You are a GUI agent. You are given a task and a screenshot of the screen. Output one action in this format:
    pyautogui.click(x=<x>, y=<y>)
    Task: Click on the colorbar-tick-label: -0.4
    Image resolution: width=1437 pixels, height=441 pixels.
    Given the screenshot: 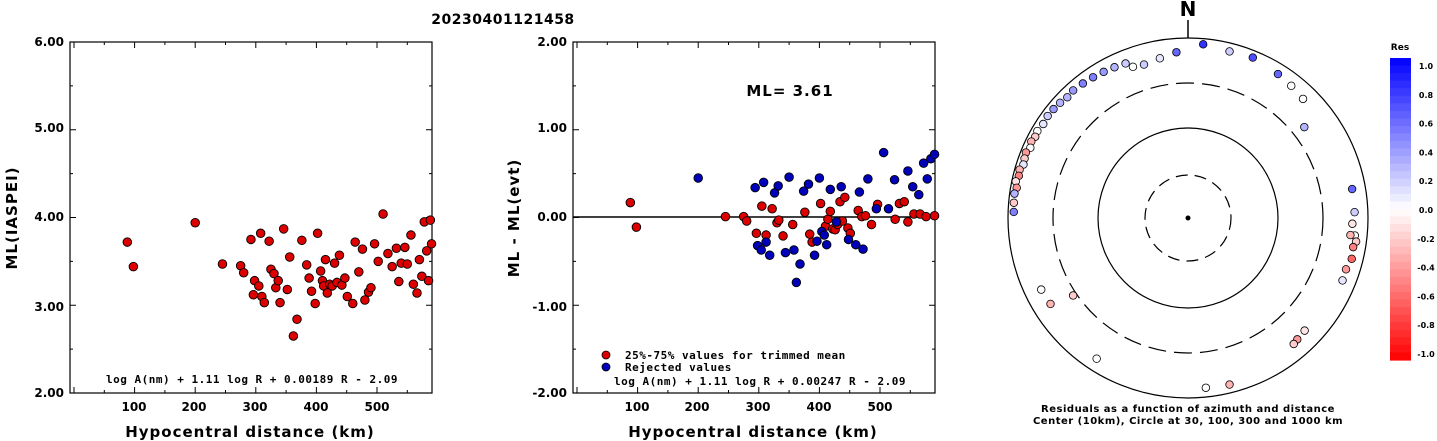 What is the action you would take?
    pyautogui.click(x=1426, y=268)
    